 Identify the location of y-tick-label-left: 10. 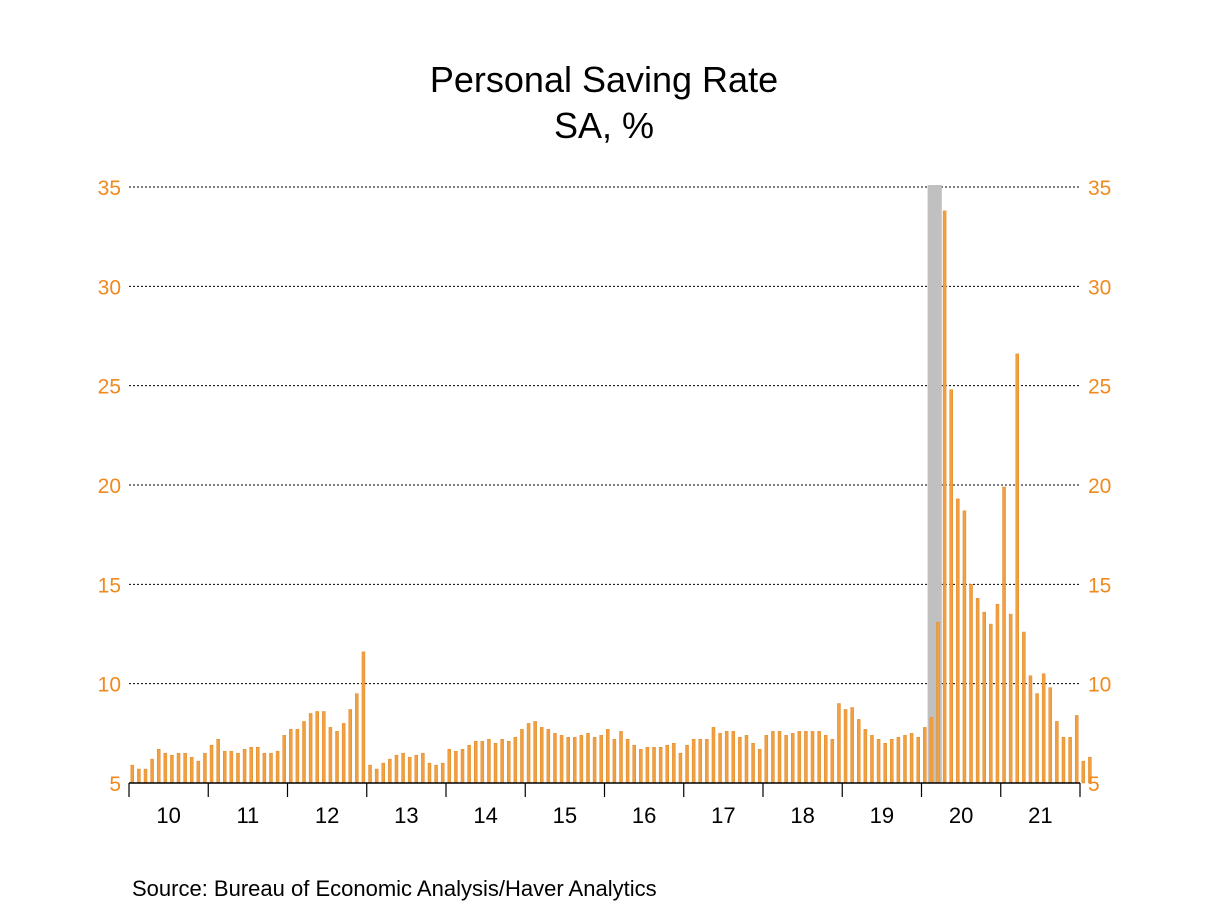
(109, 685).